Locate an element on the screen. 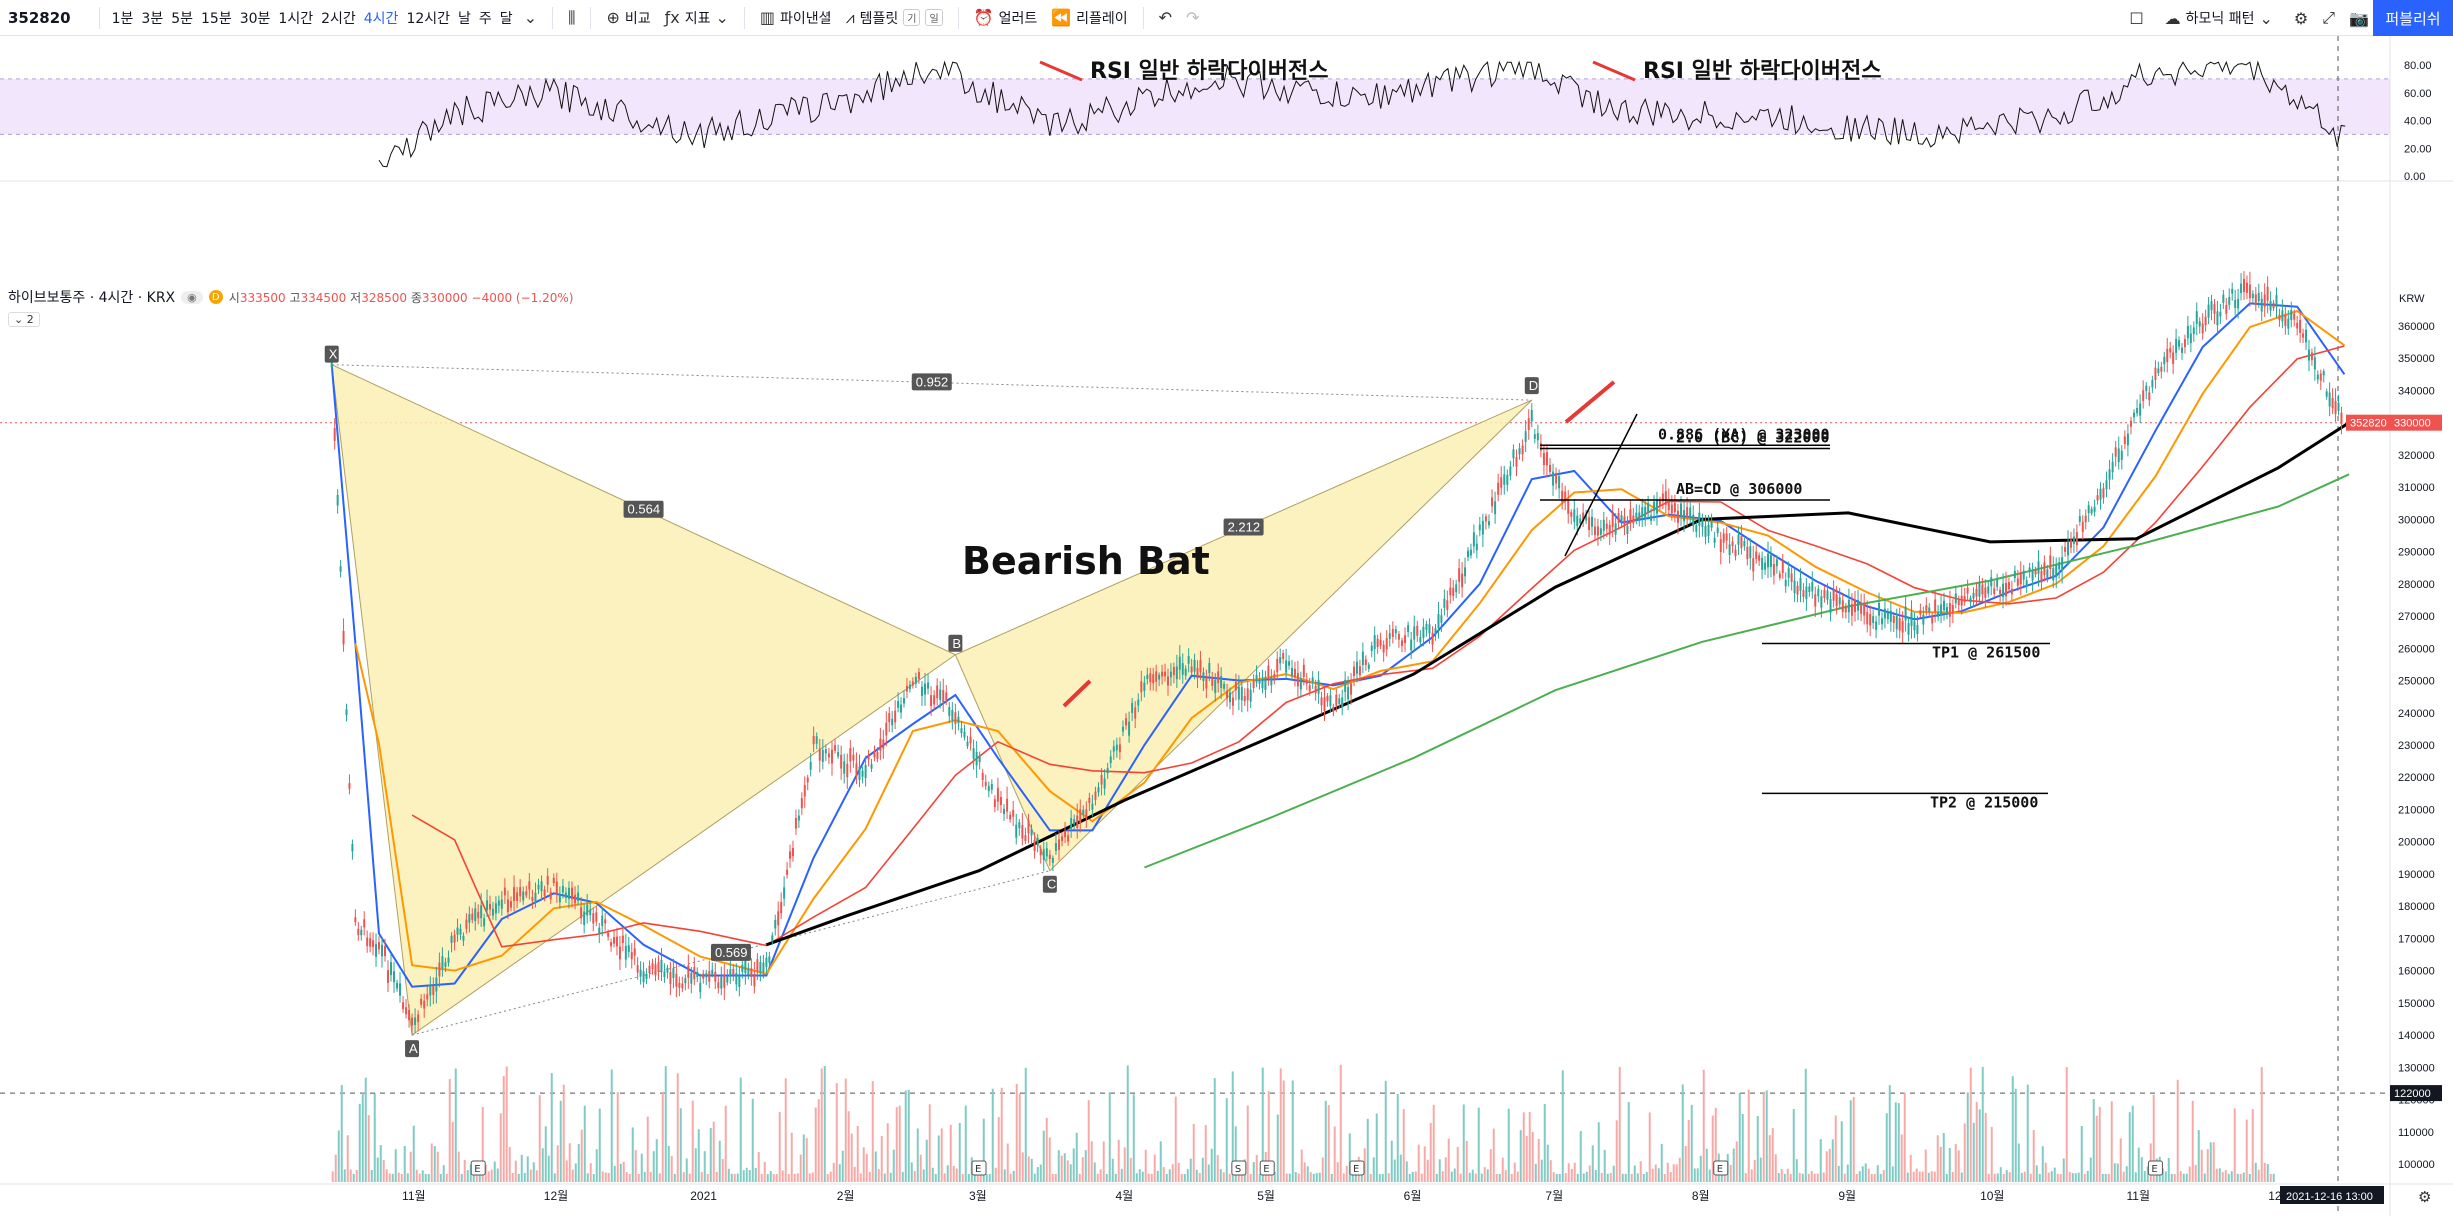  settings-gear-icon: ⚙ is located at coordinates (2424, 1197).